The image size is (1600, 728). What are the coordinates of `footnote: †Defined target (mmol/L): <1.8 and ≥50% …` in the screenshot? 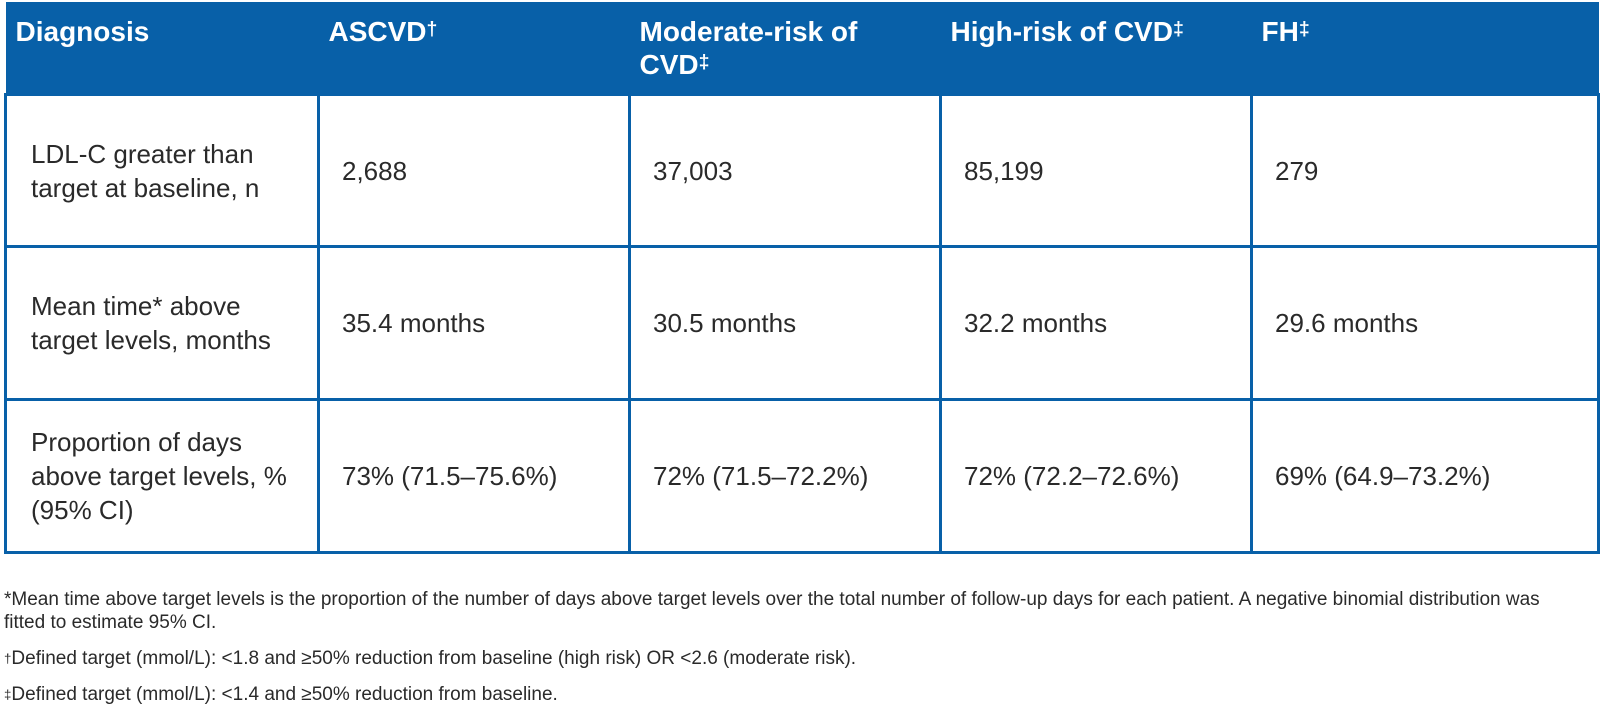 It's located at (784, 658).